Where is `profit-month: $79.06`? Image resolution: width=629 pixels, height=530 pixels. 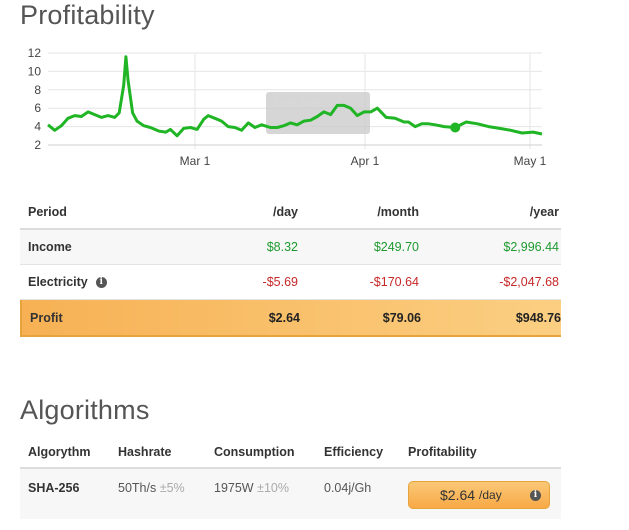
profit-month: $79.06 is located at coordinates (401, 317).